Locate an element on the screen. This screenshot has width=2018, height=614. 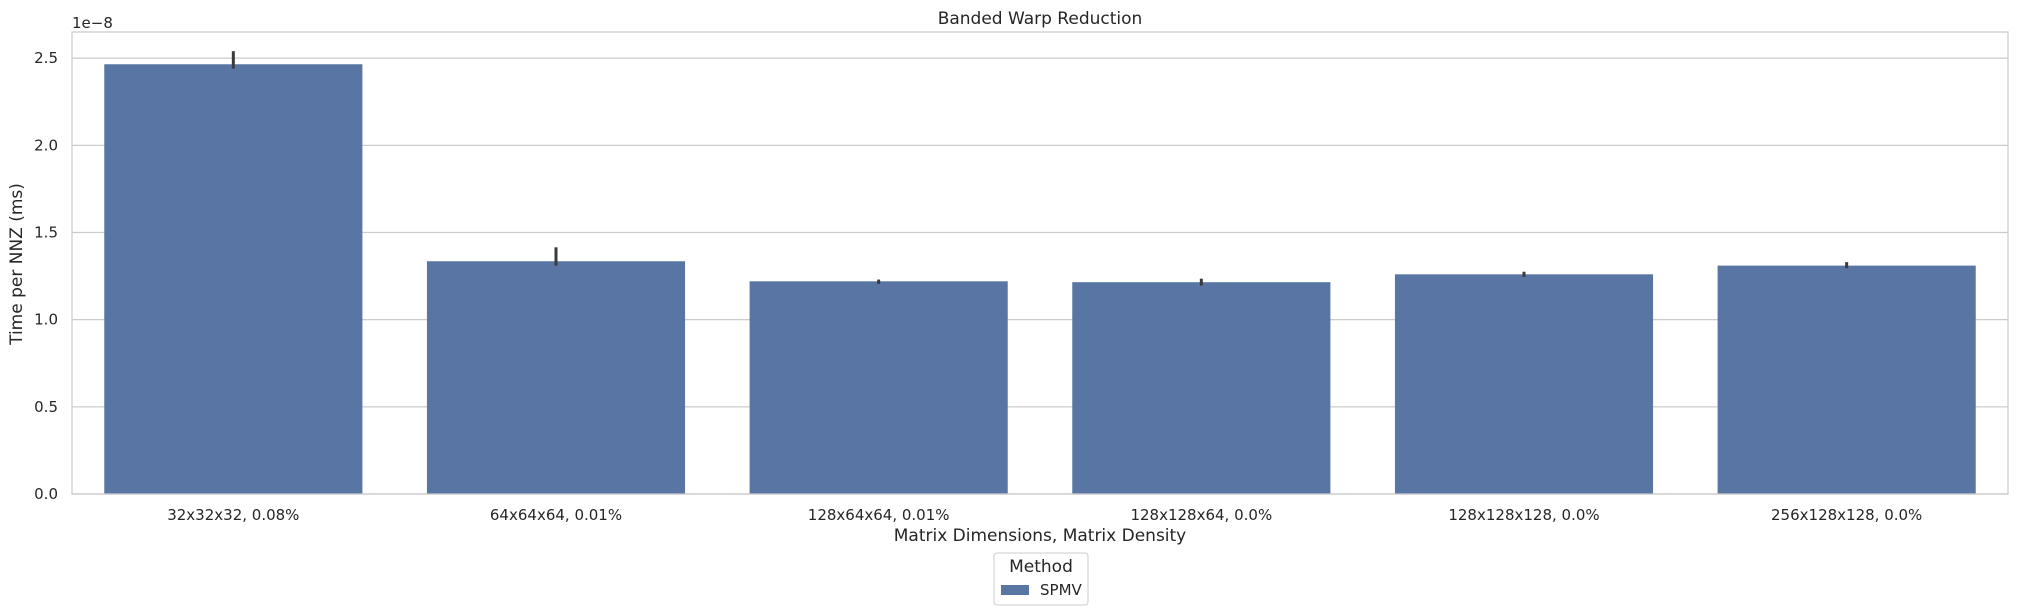
legend-title: Method is located at coordinates (1041, 567).